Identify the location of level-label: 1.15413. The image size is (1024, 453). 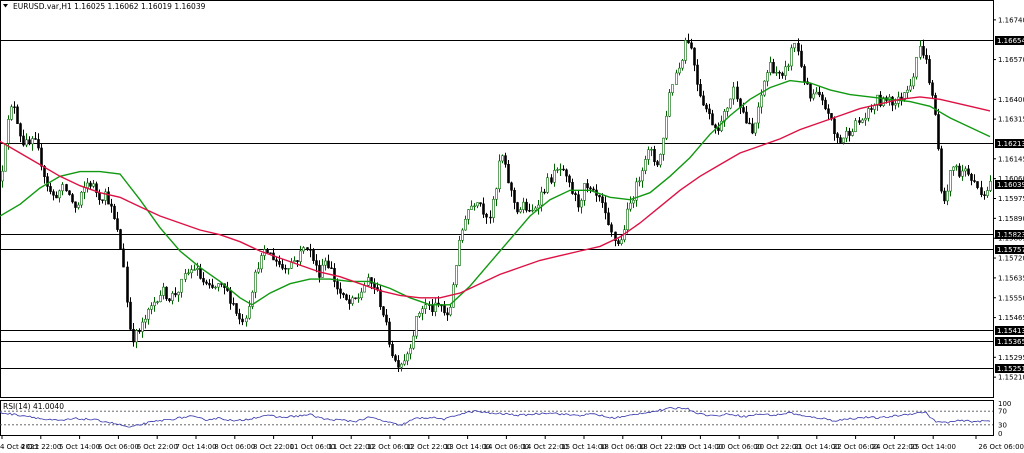
(1010, 331).